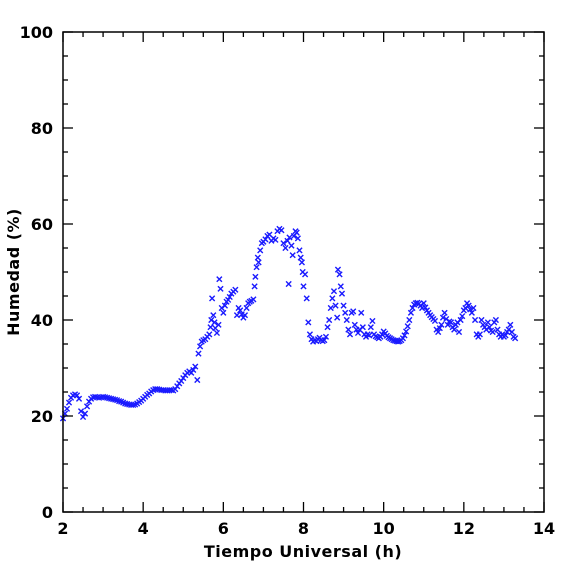 This screenshot has width=574, height=574. Describe the element at coordinates (143, 528) in the screenshot. I see `x-tick-label: 4` at that location.